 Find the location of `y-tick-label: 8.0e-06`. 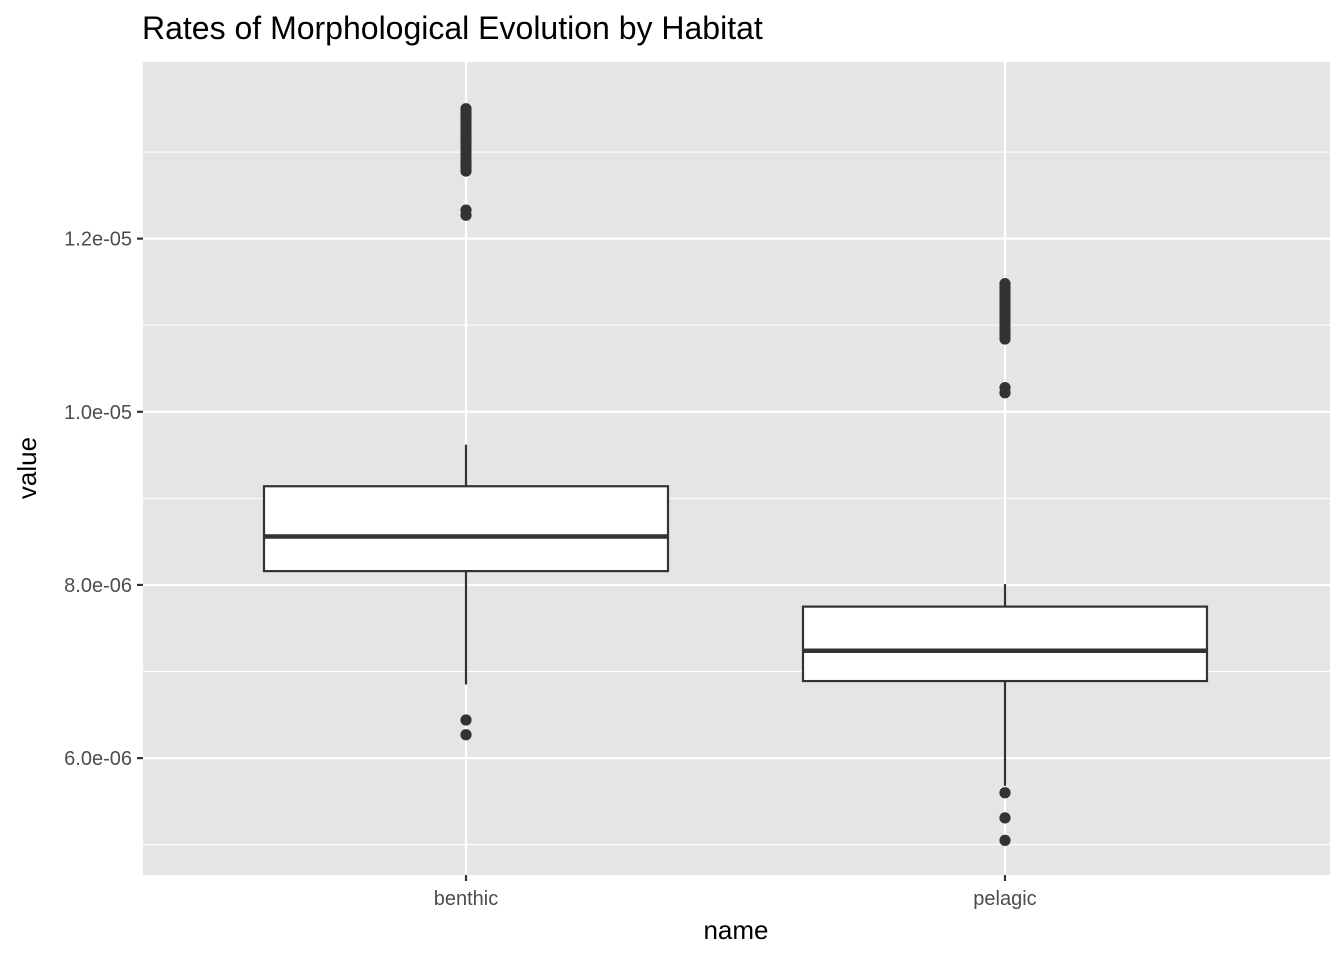

y-tick-label: 8.0e-06 is located at coordinates (98, 586).